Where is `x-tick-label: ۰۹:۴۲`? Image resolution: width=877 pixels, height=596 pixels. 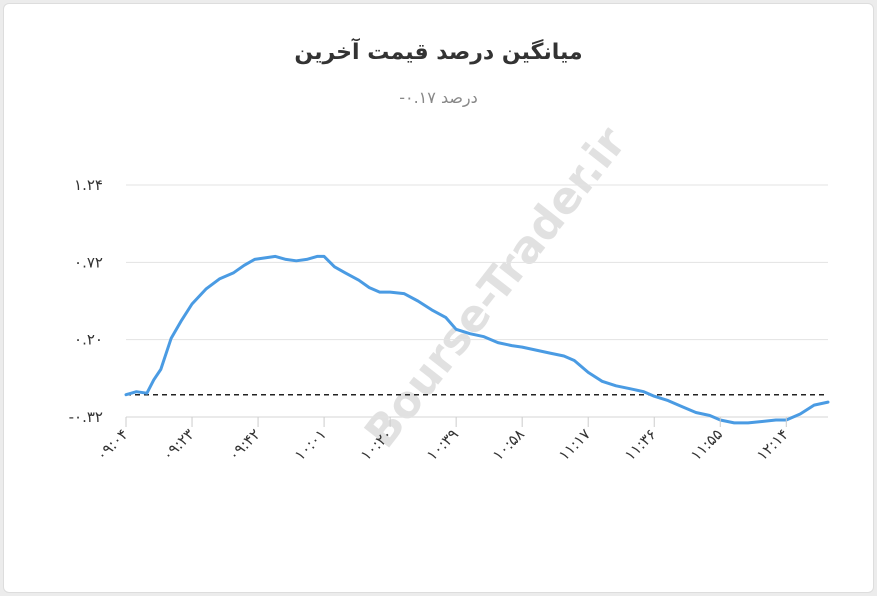
x-tick-label: ۰۹:۴۲ is located at coordinates (244, 444).